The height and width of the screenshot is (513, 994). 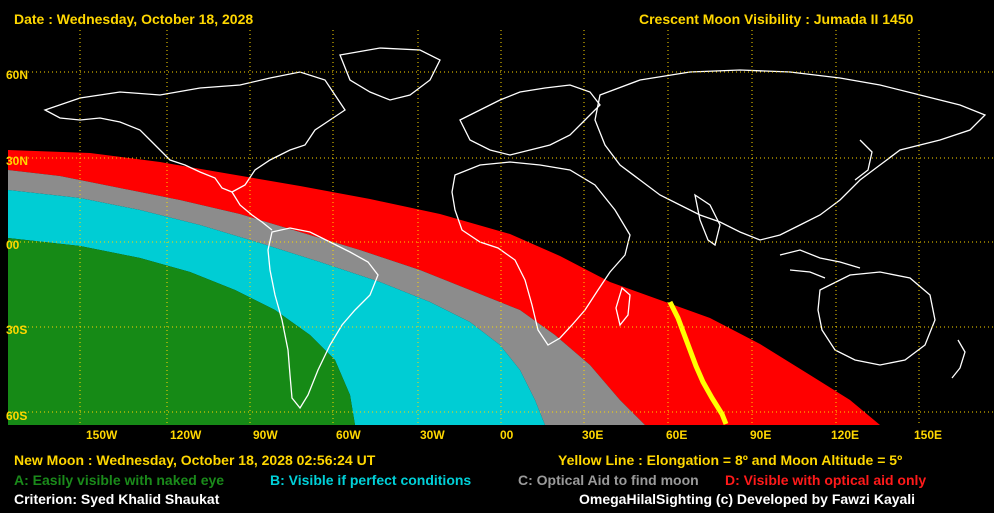 What do you see at coordinates (348, 435) in the screenshot?
I see `lon-label-60w: 60W` at bounding box center [348, 435].